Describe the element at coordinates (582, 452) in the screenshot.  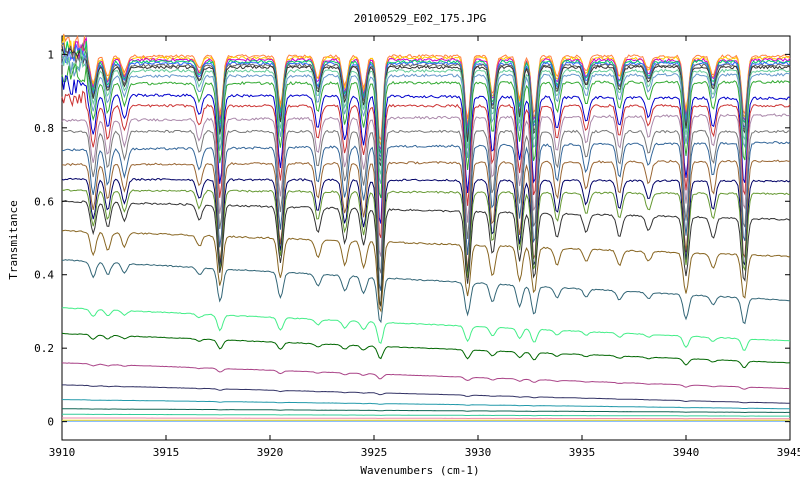
I see `x-tick-label: 3935` at that location.